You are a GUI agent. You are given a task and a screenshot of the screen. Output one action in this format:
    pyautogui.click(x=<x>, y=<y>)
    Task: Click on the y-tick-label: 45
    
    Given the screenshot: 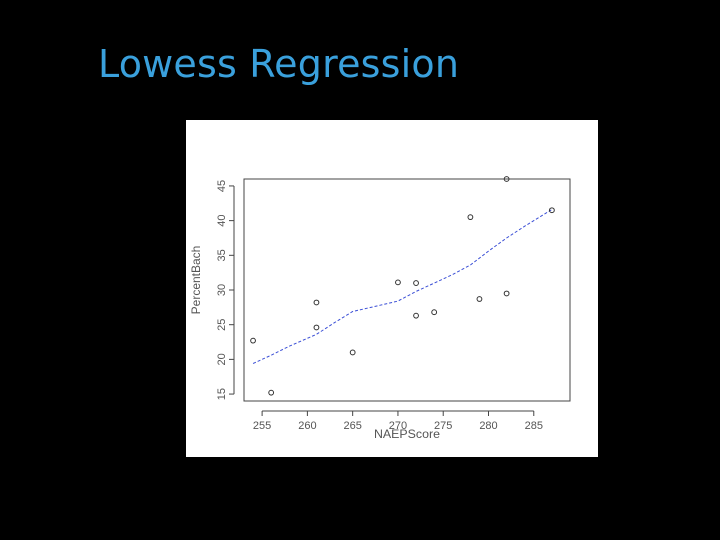 What is the action you would take?
    pyautogui.click(x=222, y=186)
    